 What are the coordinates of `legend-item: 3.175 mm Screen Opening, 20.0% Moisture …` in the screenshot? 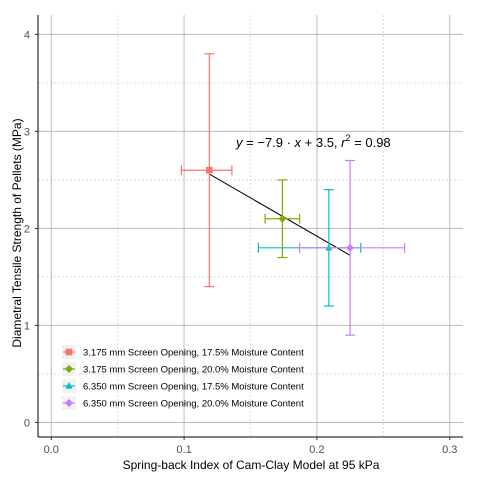 It's located at (183, 369).